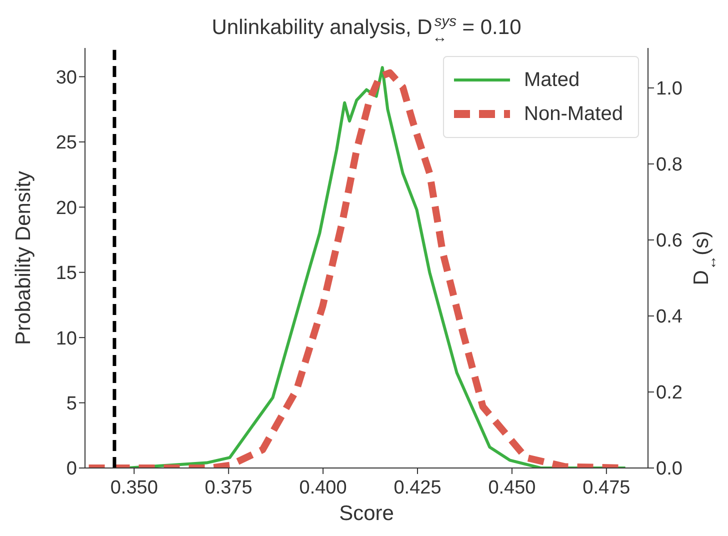  I want to click on y2-tick-label: 0.2, so click(669, 393).